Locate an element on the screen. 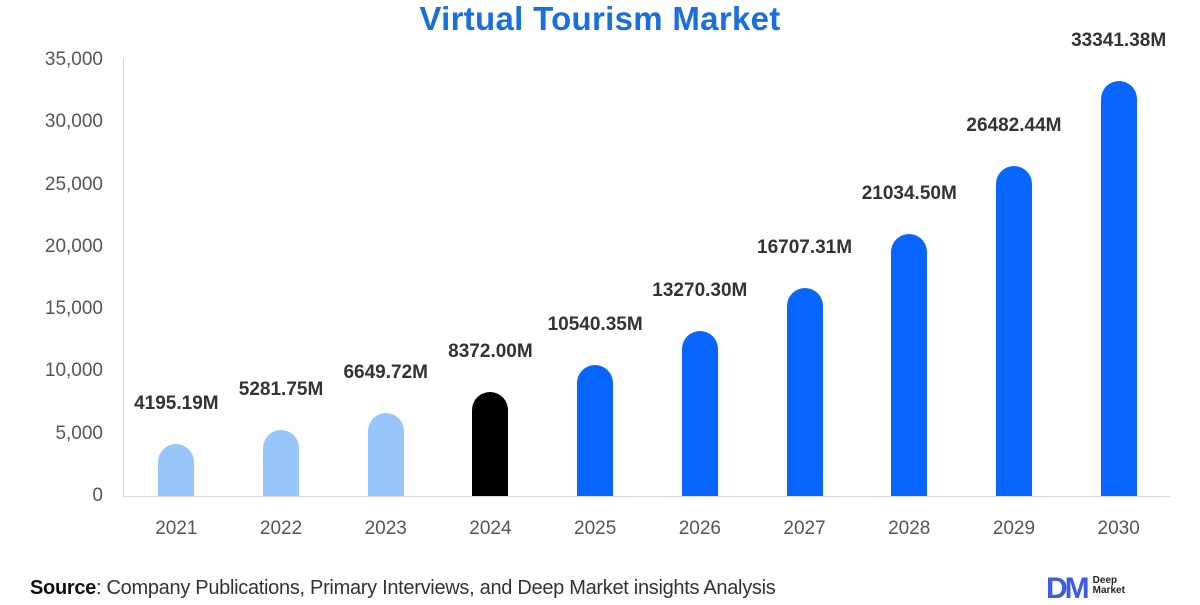 This screenshot has height=605, width=1200. x-tick-label: 2024 is located at coordinates (490, 528).